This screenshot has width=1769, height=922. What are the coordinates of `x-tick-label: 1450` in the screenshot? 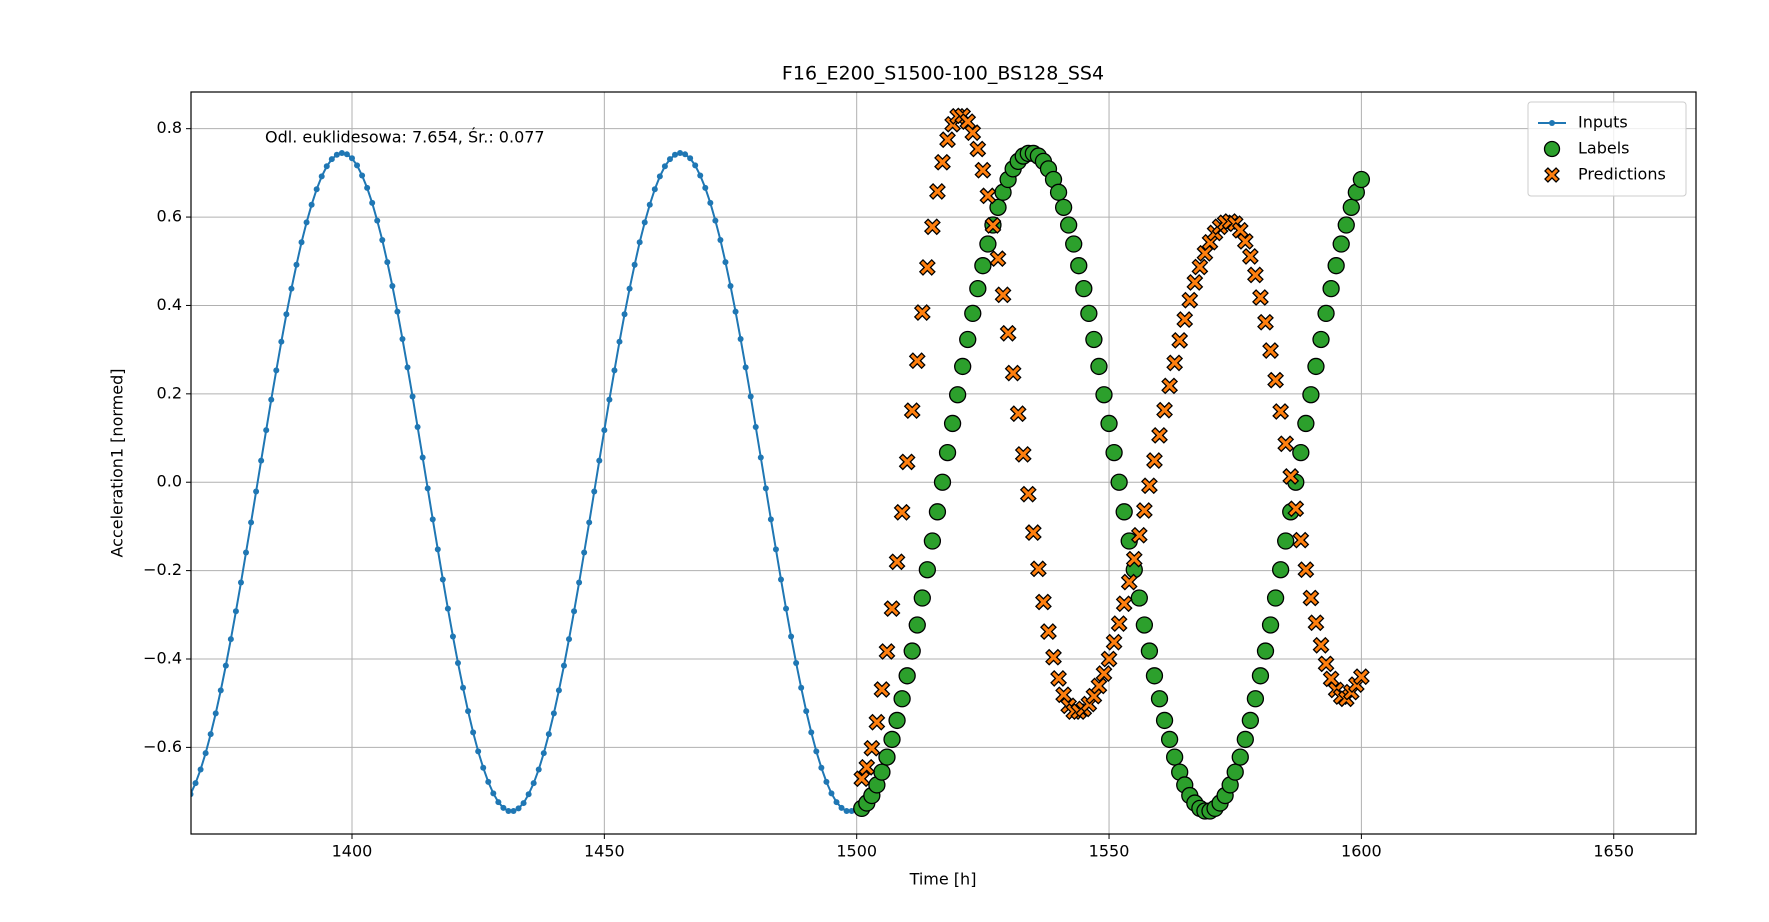 It's located at (604, 851).